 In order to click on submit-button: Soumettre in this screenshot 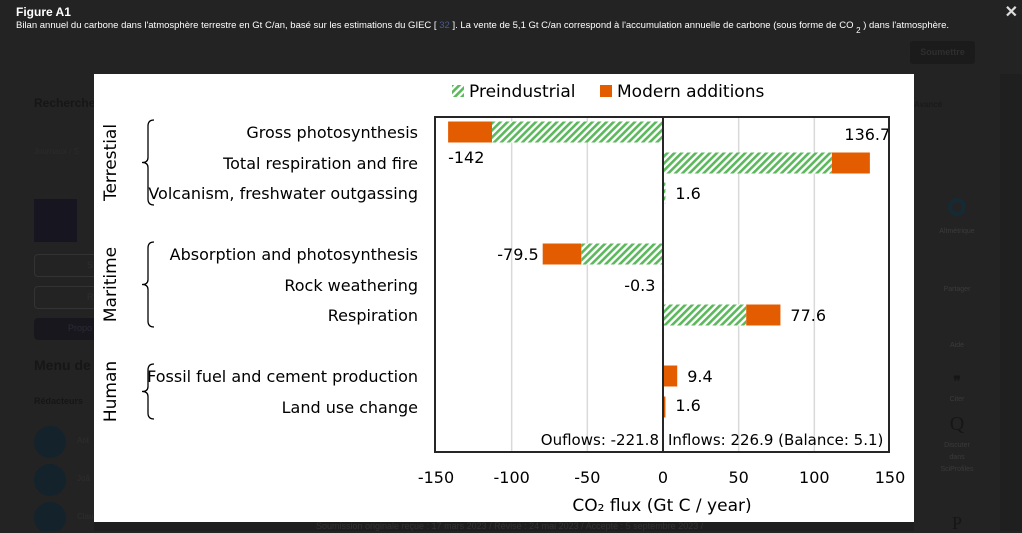, I will do `click(942, 52)`.